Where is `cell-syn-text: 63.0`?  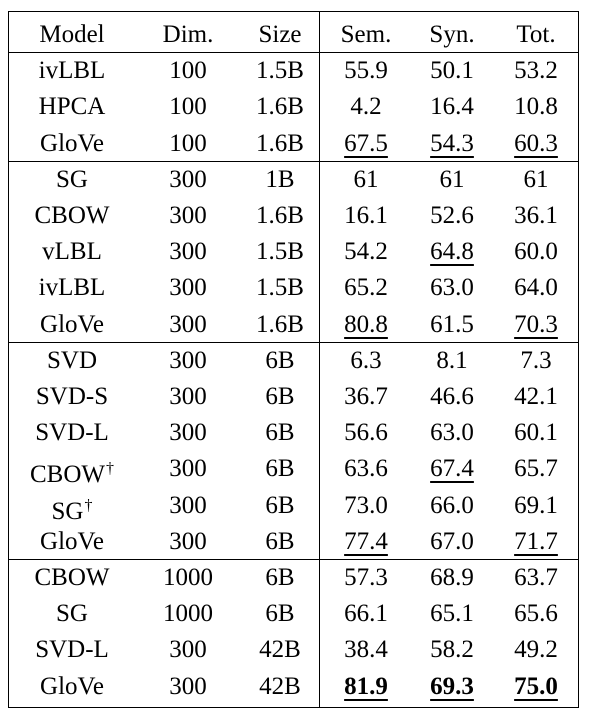 cell-syn-text: 63.0 is located at coordinates (452, 288).